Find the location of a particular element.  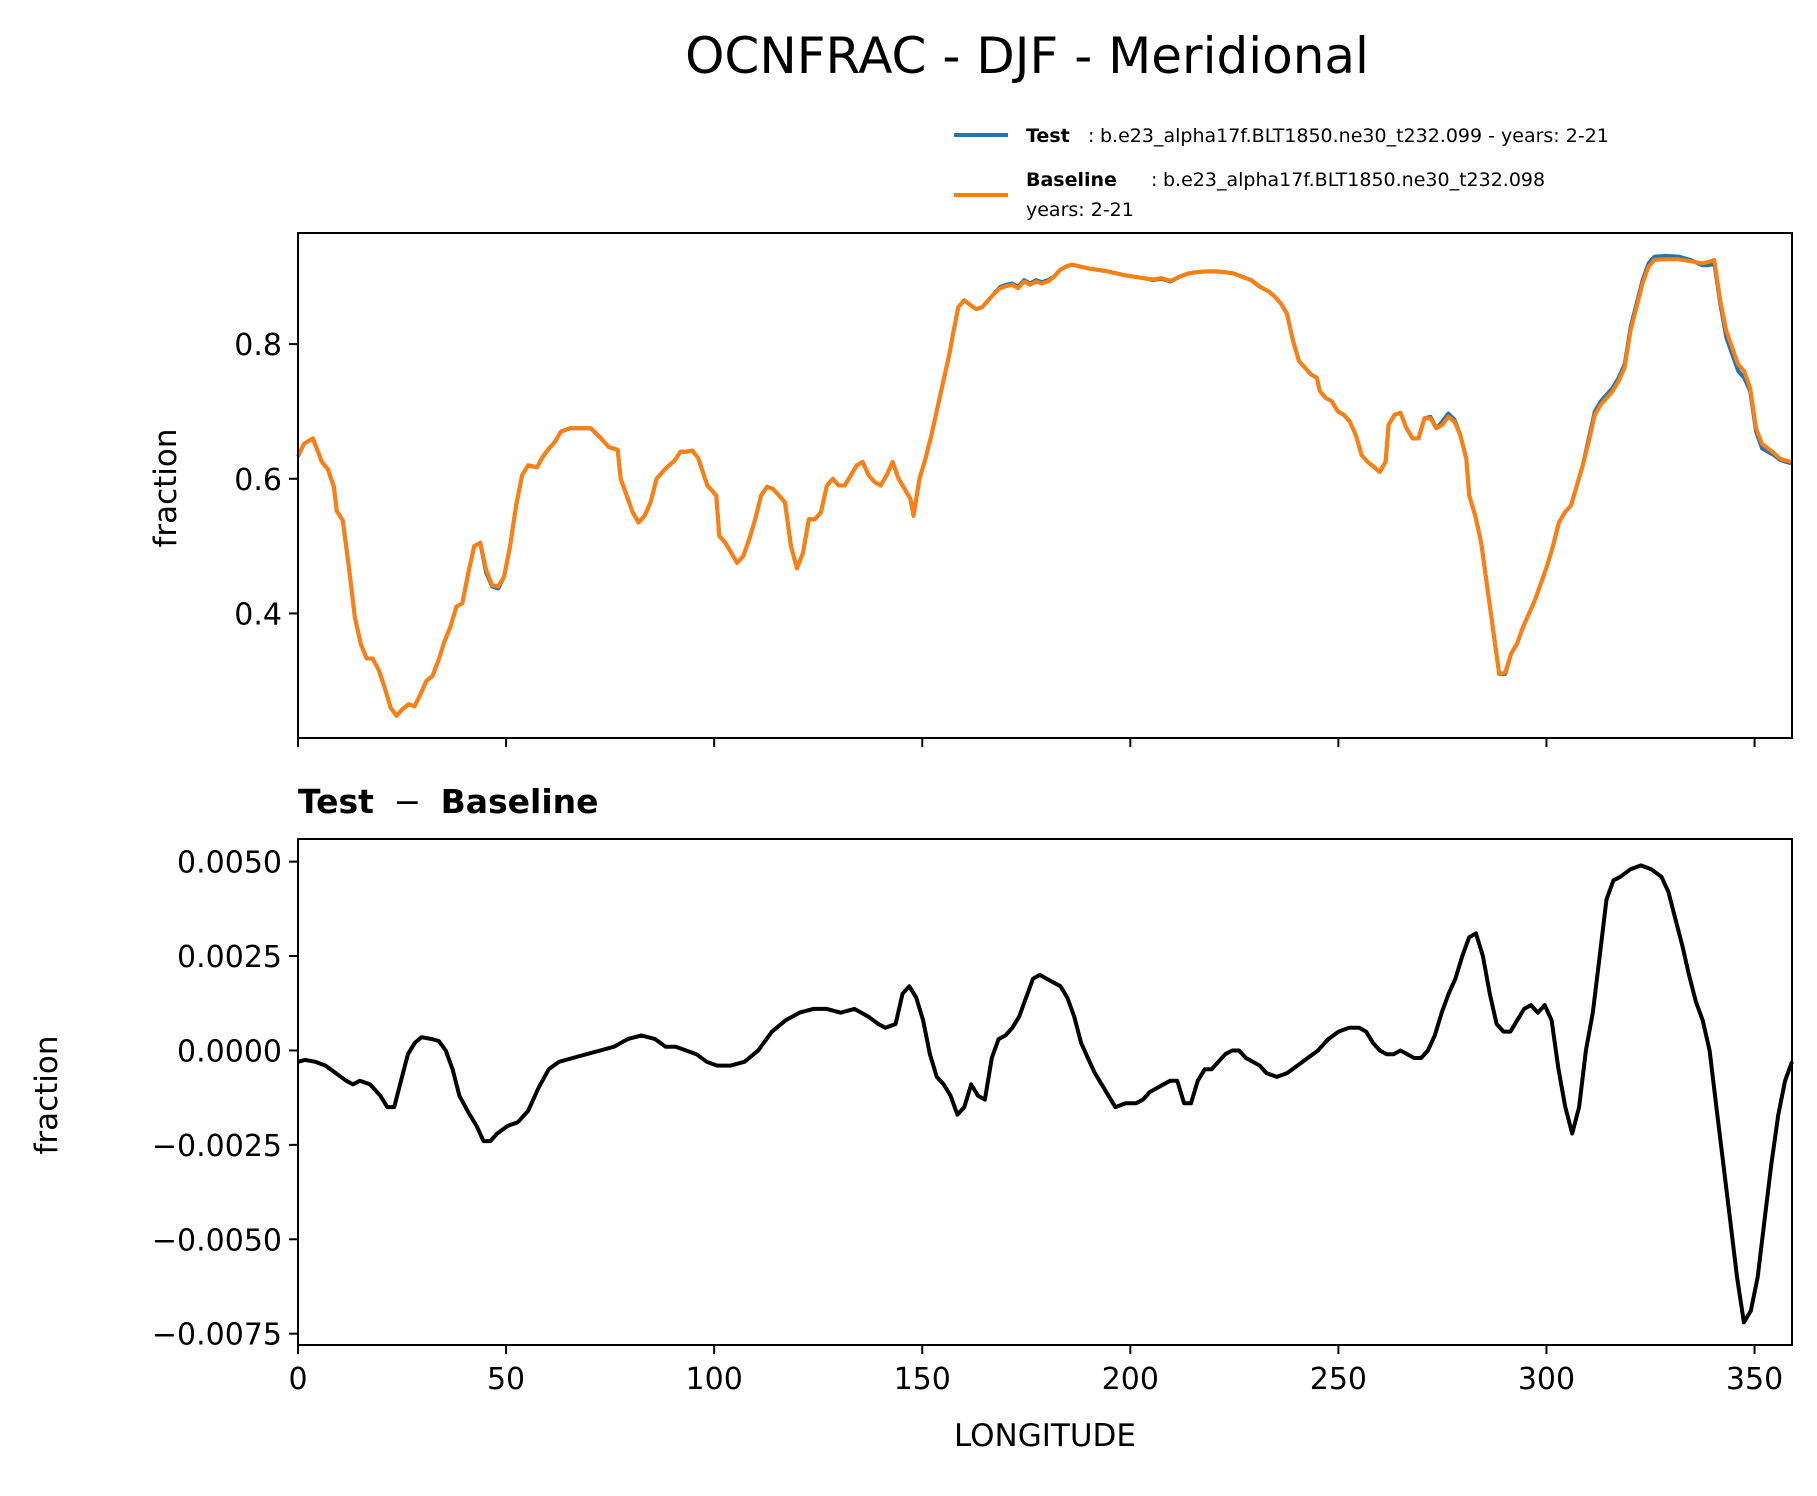

subtitle-test: Test is located at coordinates (336, 801).